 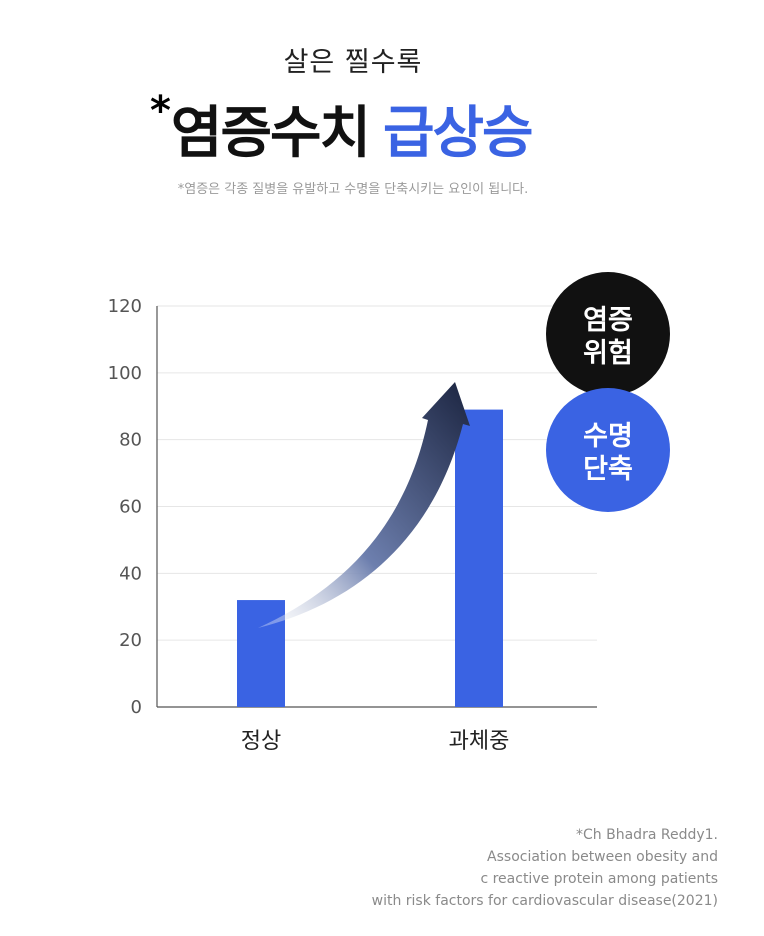 I want to click on trend-arrow, so click(x=364, y=505).